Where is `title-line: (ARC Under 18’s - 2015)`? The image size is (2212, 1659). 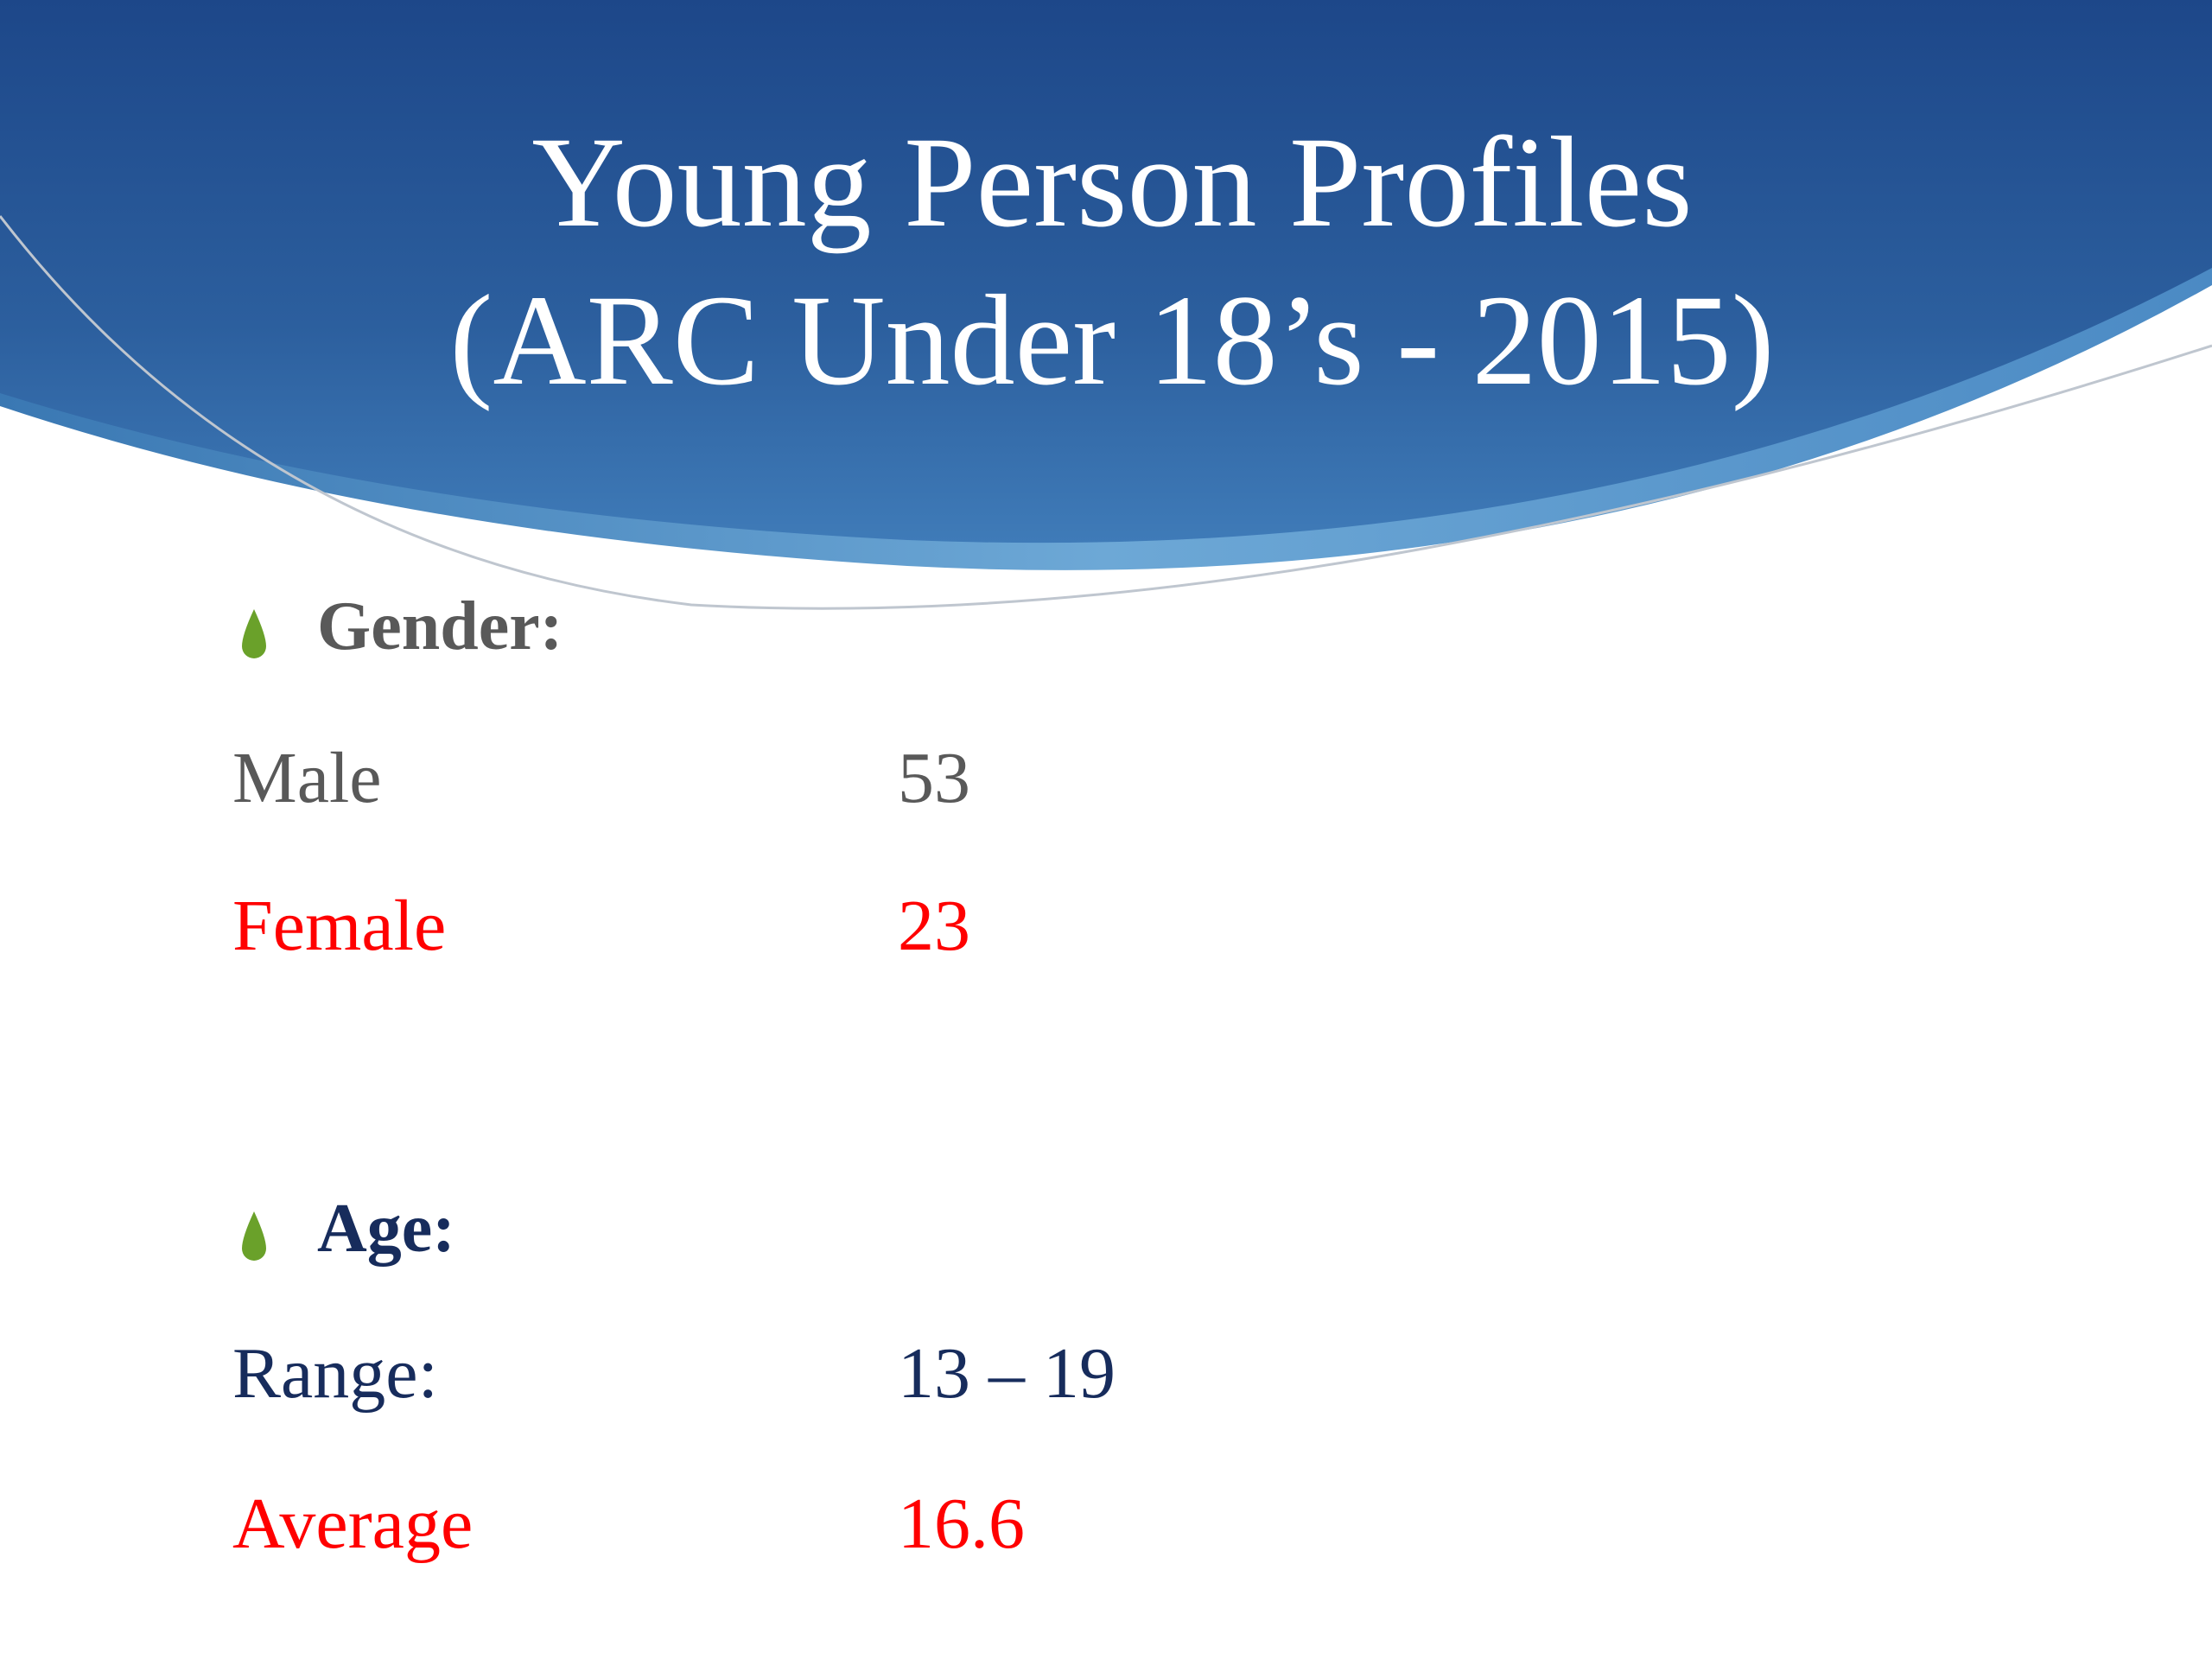
title-line: (ARC Under 18’s - 2015) is located at coordinates (1111, 340).